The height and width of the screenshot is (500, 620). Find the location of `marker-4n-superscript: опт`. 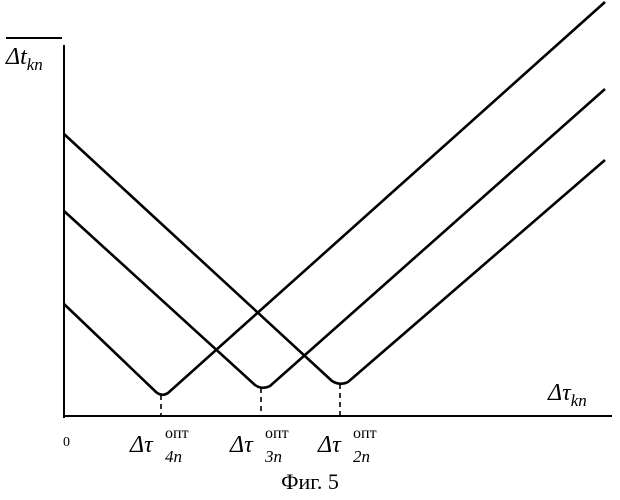

marker-4n-superscript: опт is located at coordinates (177, 433).